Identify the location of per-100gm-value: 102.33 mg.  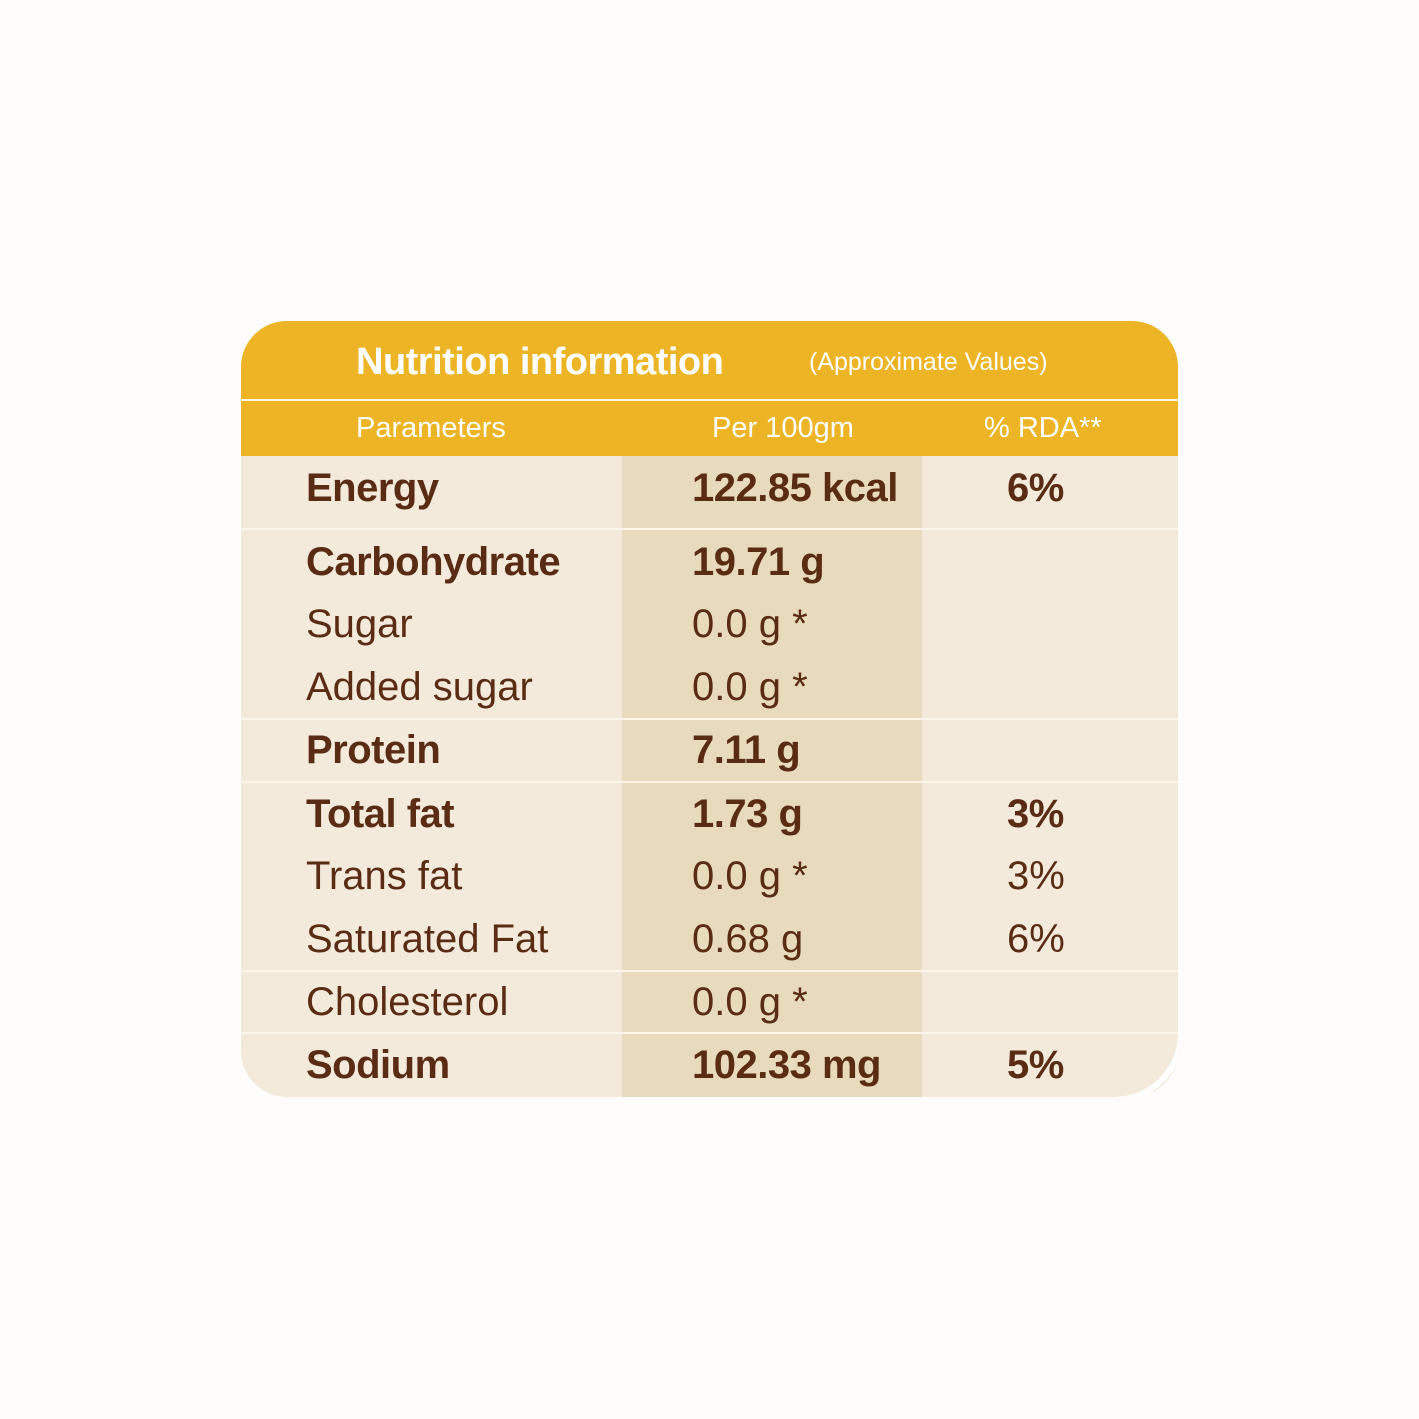
(786, 1065).